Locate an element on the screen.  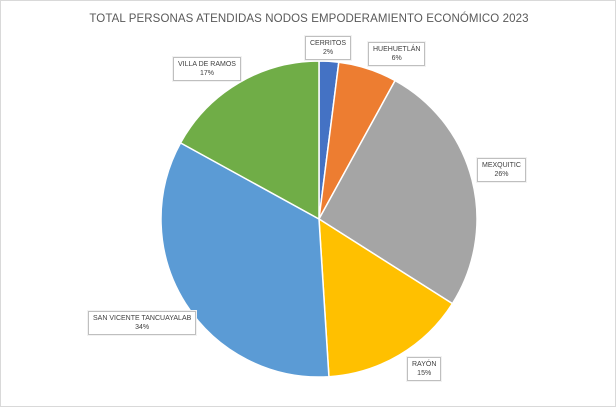
pie-slice-rayon is located at coordinates (386, 297).